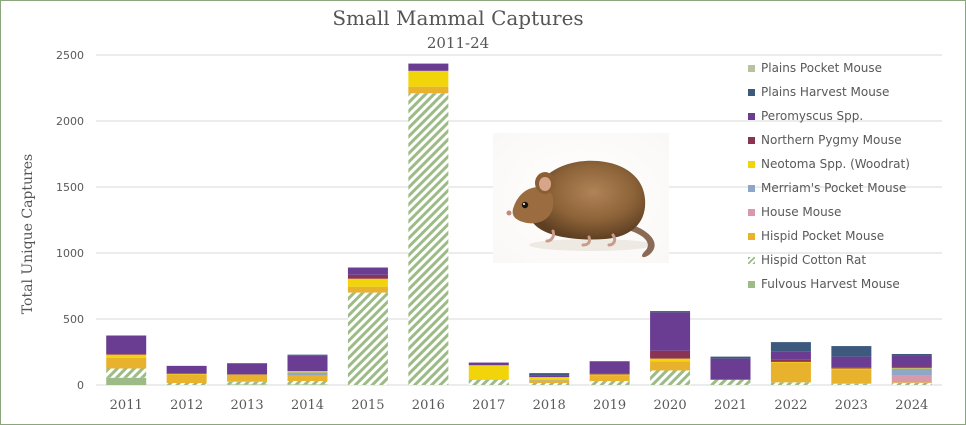 This screenshot has height=425, width=966. I want to click on legend-label: Fulvous Harvest Mouse, so click(830, 284).